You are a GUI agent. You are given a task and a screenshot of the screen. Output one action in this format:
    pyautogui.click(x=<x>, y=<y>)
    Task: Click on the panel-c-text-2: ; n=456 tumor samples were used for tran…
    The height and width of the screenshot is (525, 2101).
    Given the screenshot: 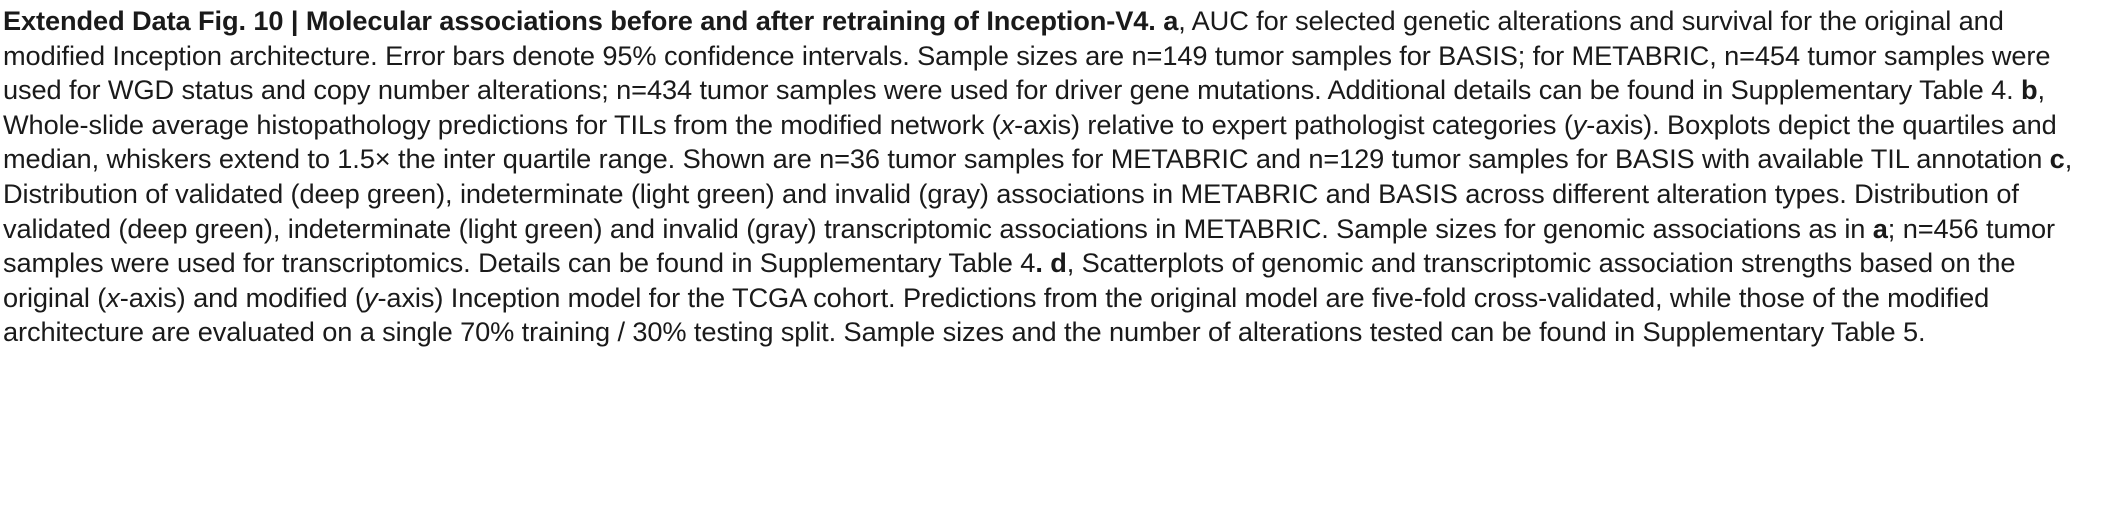 What is the action you would take?
    pyautogui.click(x=1029, y=245)
    